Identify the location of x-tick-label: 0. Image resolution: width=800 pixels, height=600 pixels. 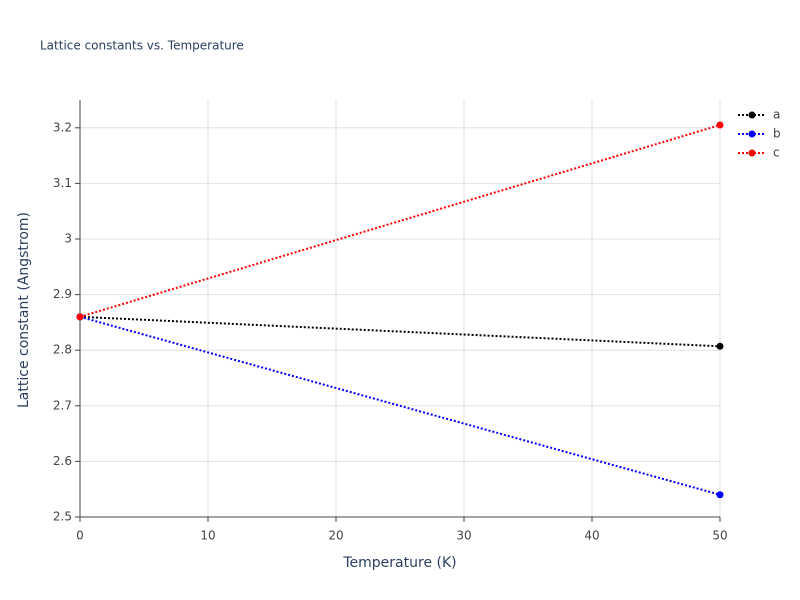
(80, 536).